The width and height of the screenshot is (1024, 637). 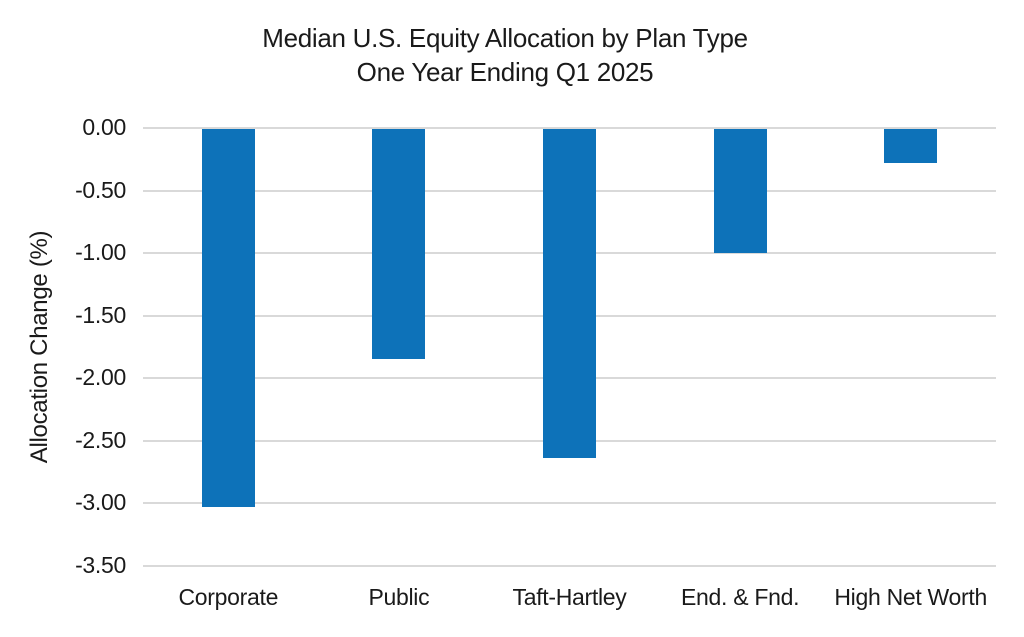 I want to click on chart-subtitle: One Year Ending Q1 2025, so click(x=505, y=72).